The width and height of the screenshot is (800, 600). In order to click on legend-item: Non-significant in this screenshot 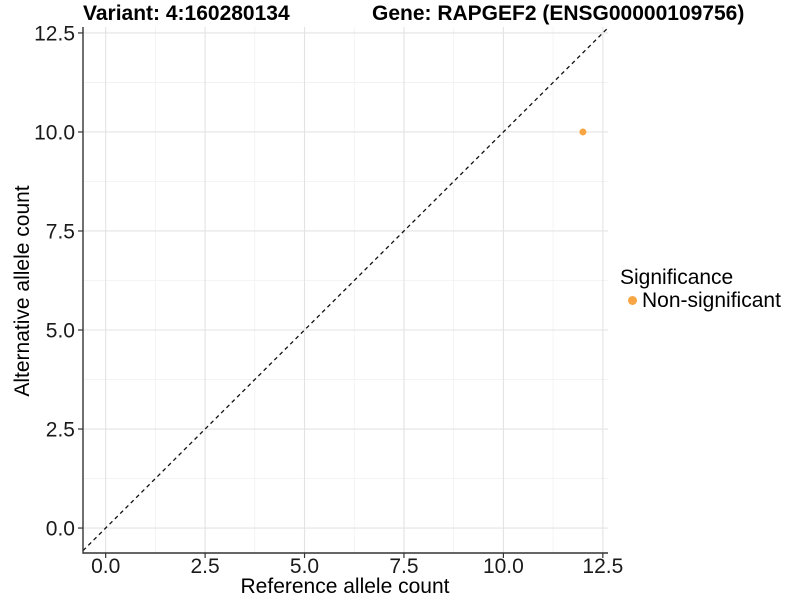, I will do `click(700, 300)`.